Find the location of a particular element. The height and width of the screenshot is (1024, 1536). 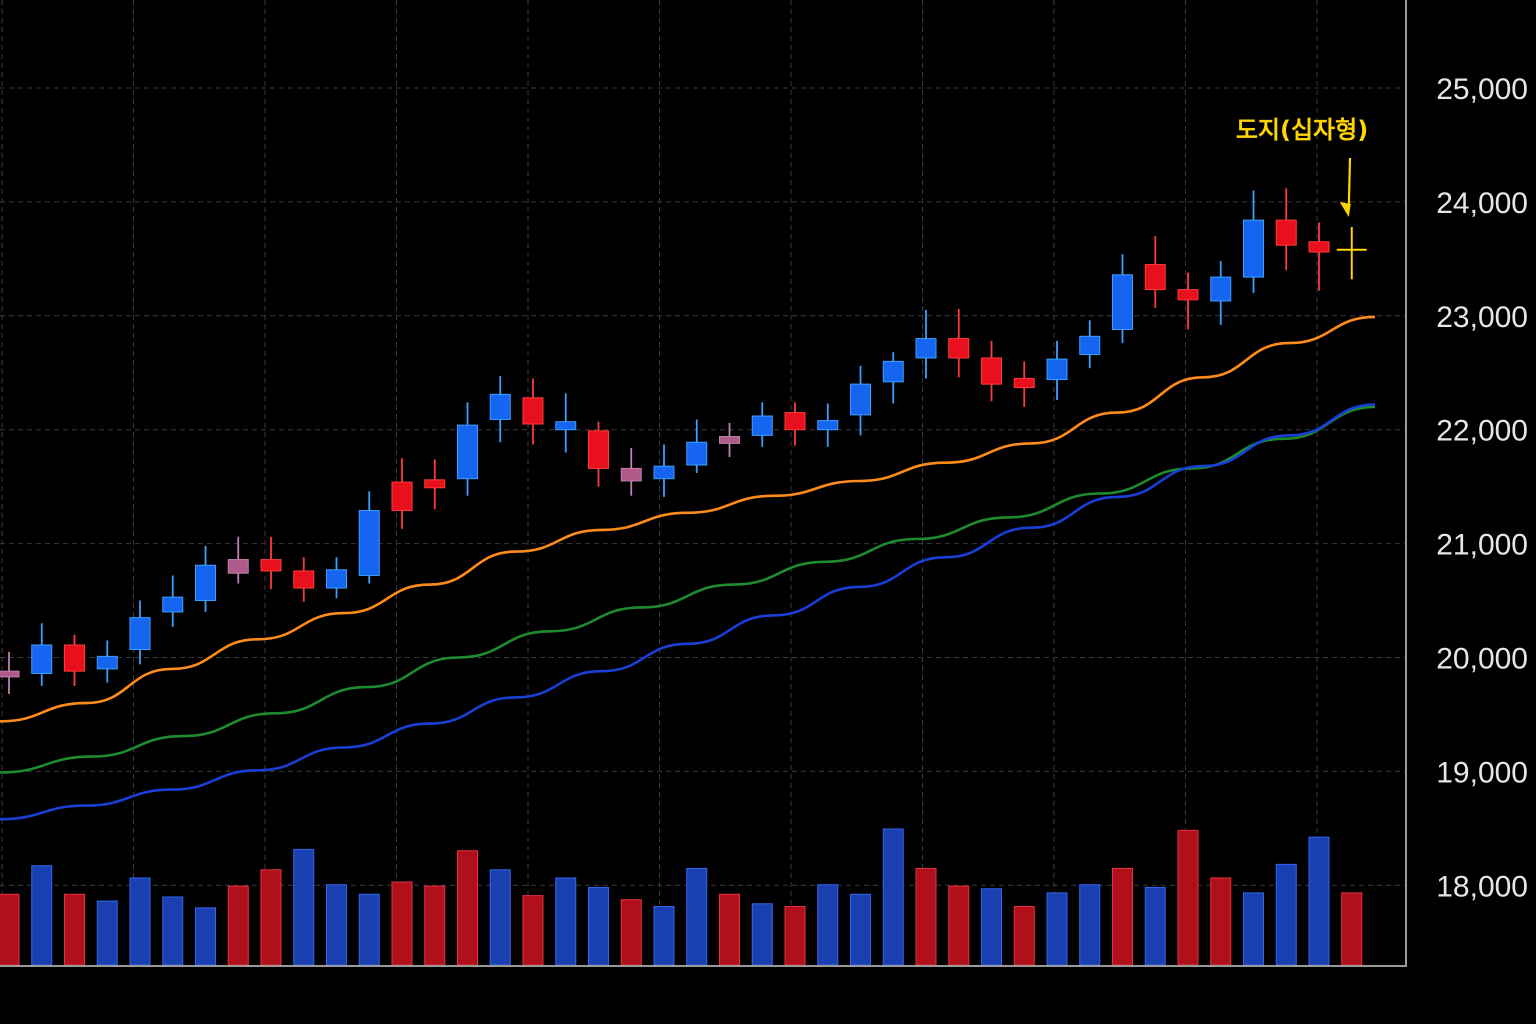

y-tick-label: 20,000 is located at coordinates (1482, 659).